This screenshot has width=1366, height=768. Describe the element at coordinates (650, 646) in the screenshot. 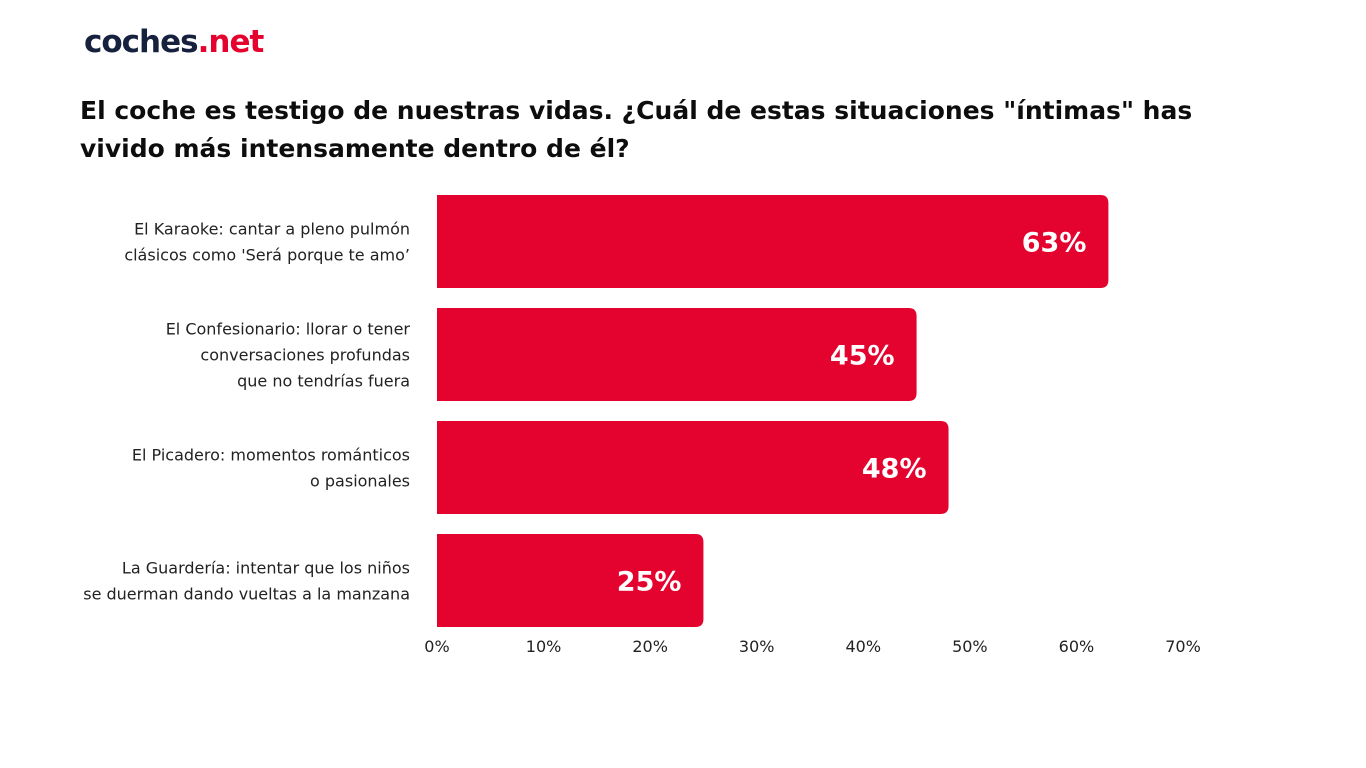

I see `x-tick-label-20: 20%` at that location.